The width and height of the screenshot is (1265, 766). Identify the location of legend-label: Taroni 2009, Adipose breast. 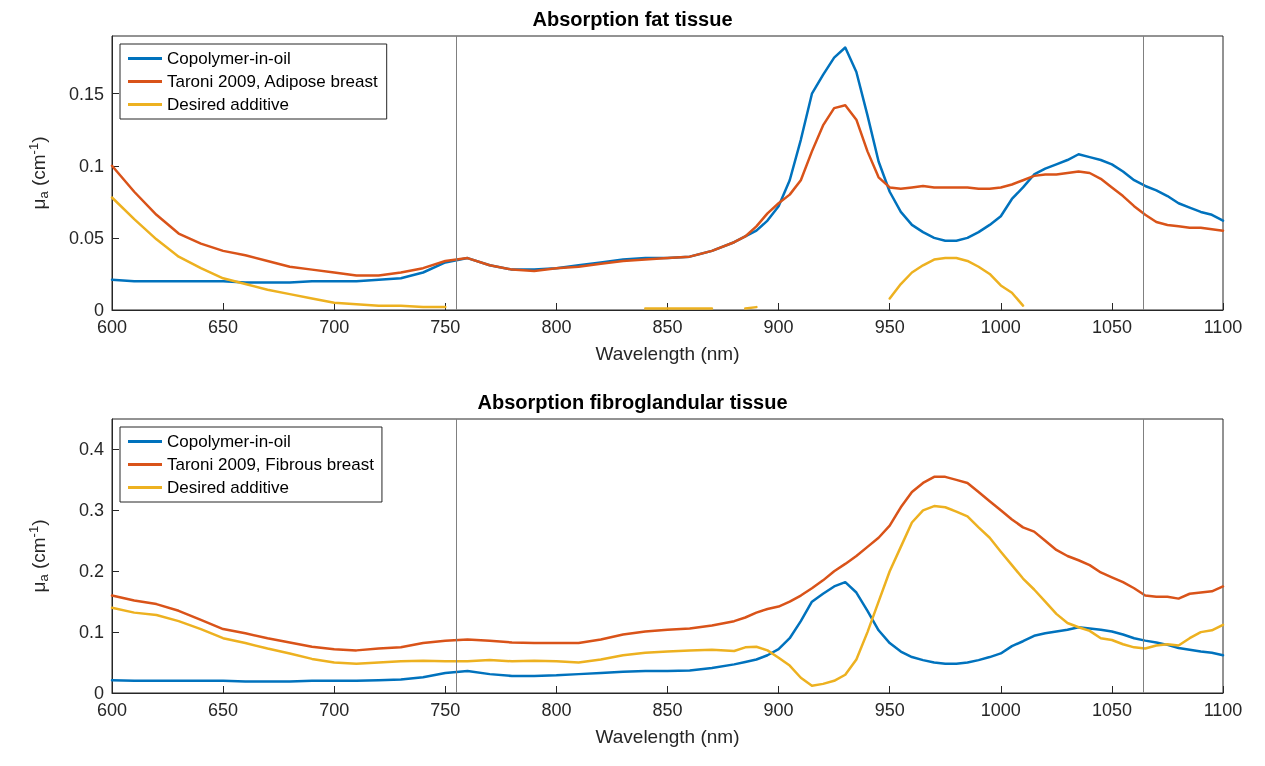
(273, 81).